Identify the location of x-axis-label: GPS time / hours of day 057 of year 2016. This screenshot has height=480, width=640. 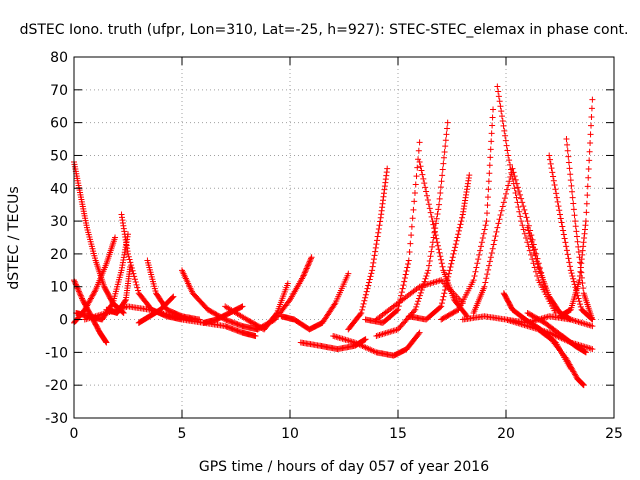
(344, 467).